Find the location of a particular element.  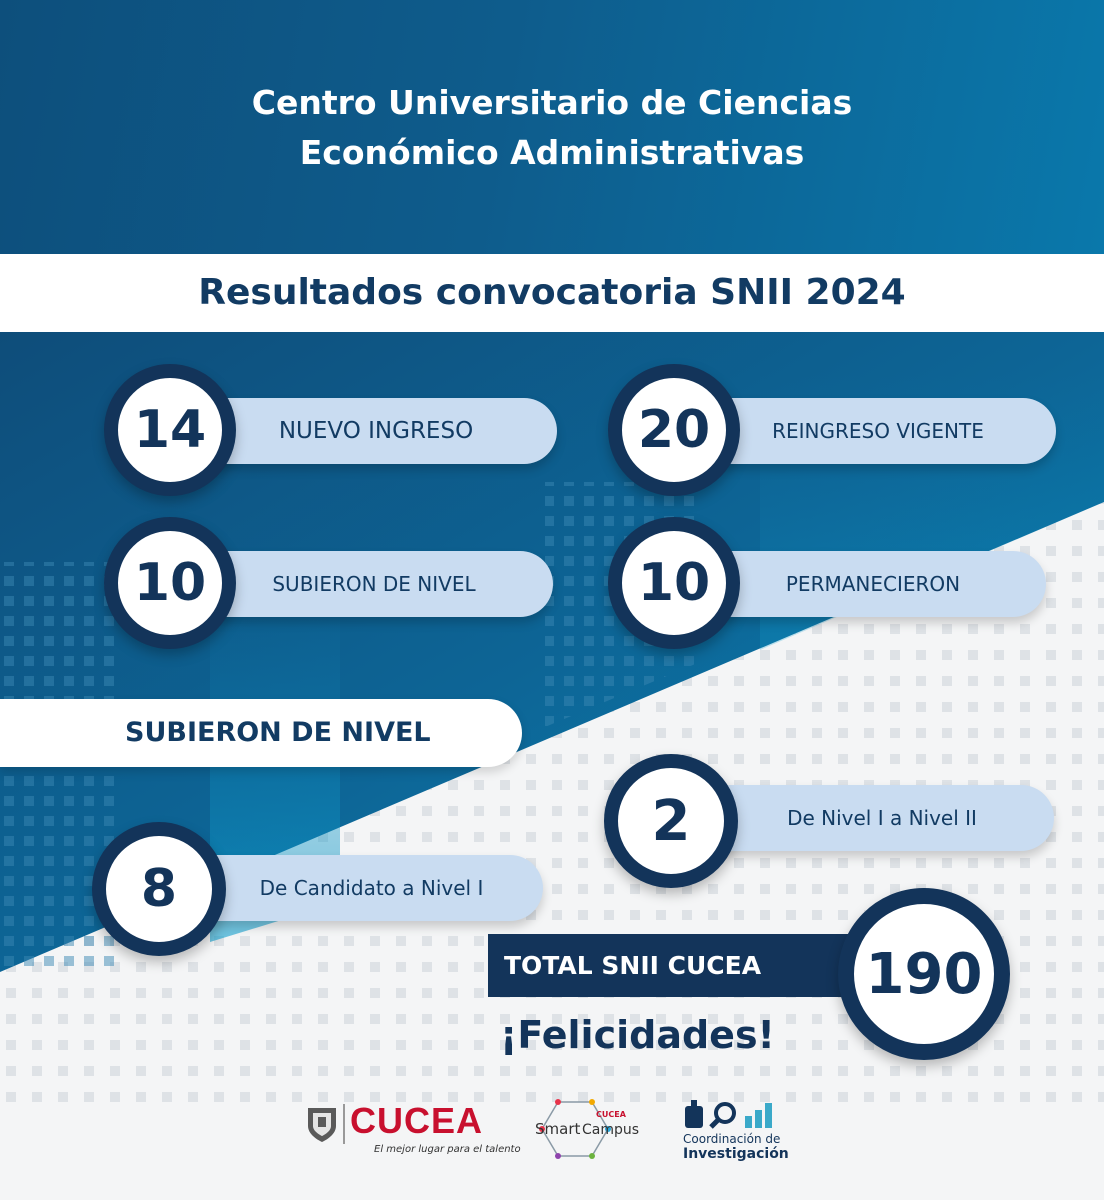

institution-title-line2: Económico Administrativas is located at coordinates (552, 152).